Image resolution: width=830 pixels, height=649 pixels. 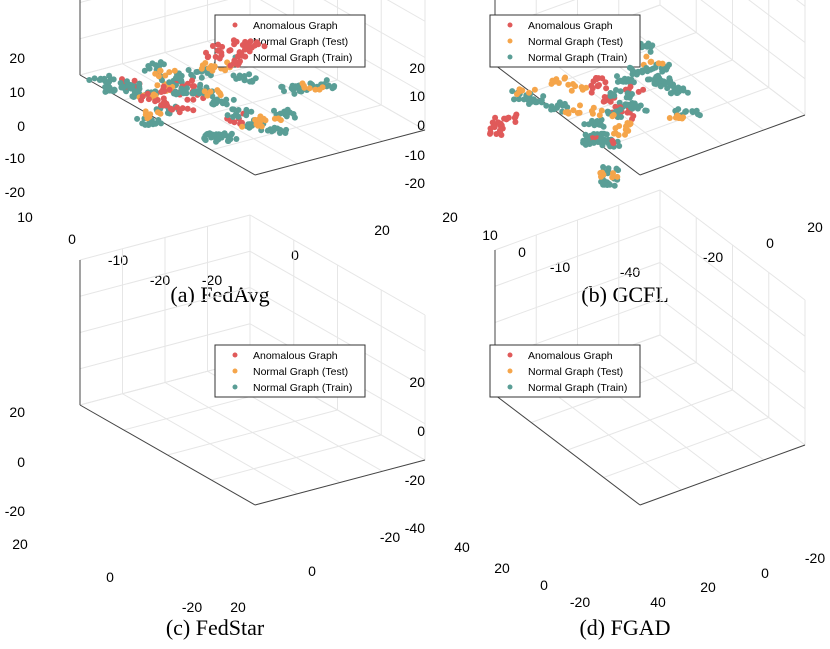 I want to click on z-tick-label: 20, so click(x=17, y=412).